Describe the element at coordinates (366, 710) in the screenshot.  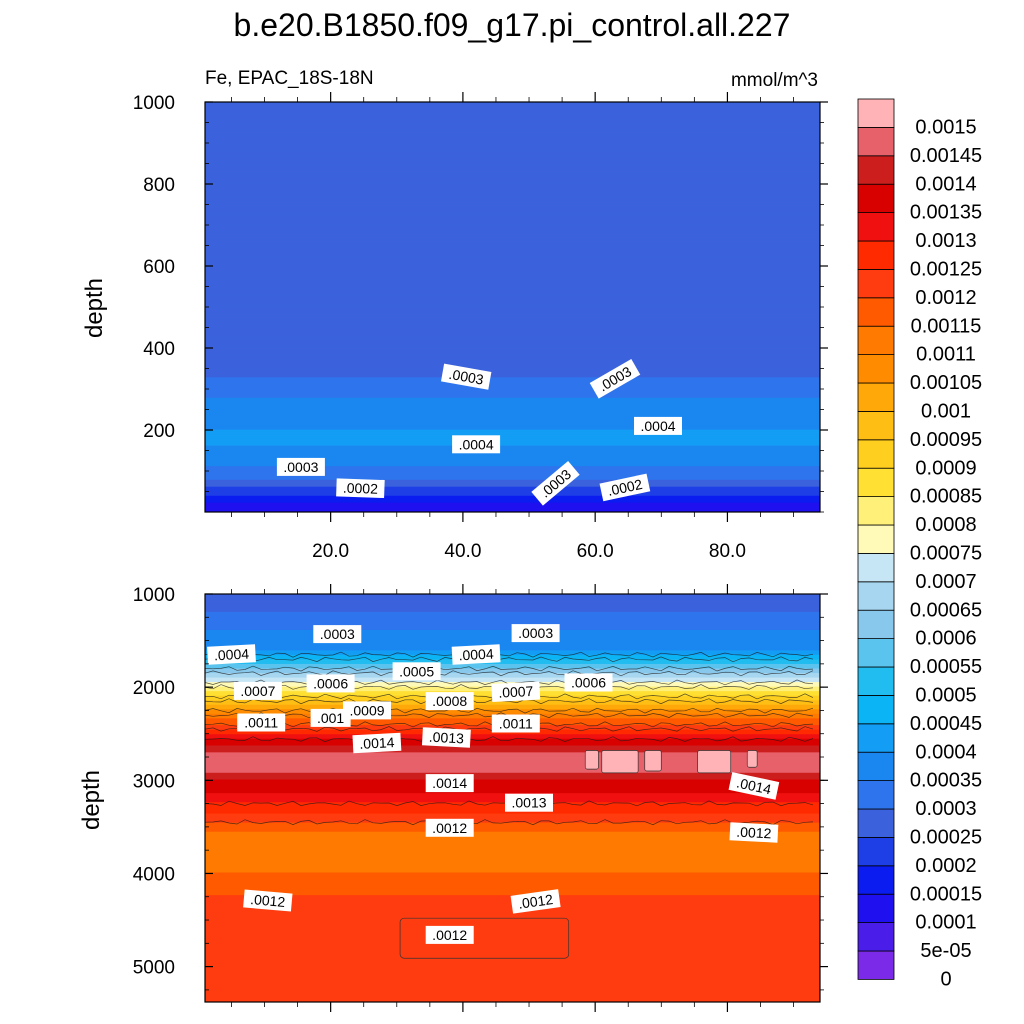
I see `contour-label-text: .0009` at that location.